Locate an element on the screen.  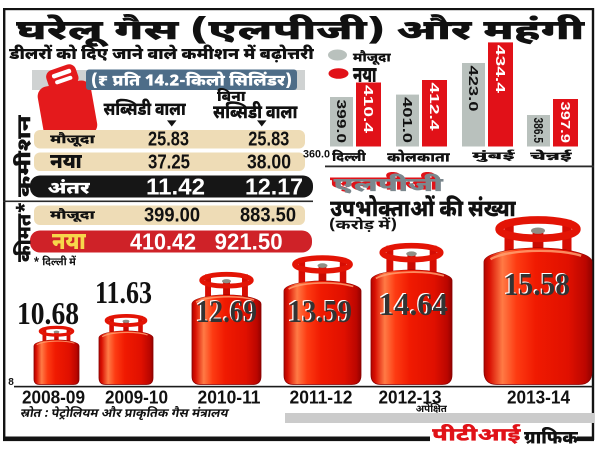
svg-text: 2010-11 is located at coordinates (229, 398).